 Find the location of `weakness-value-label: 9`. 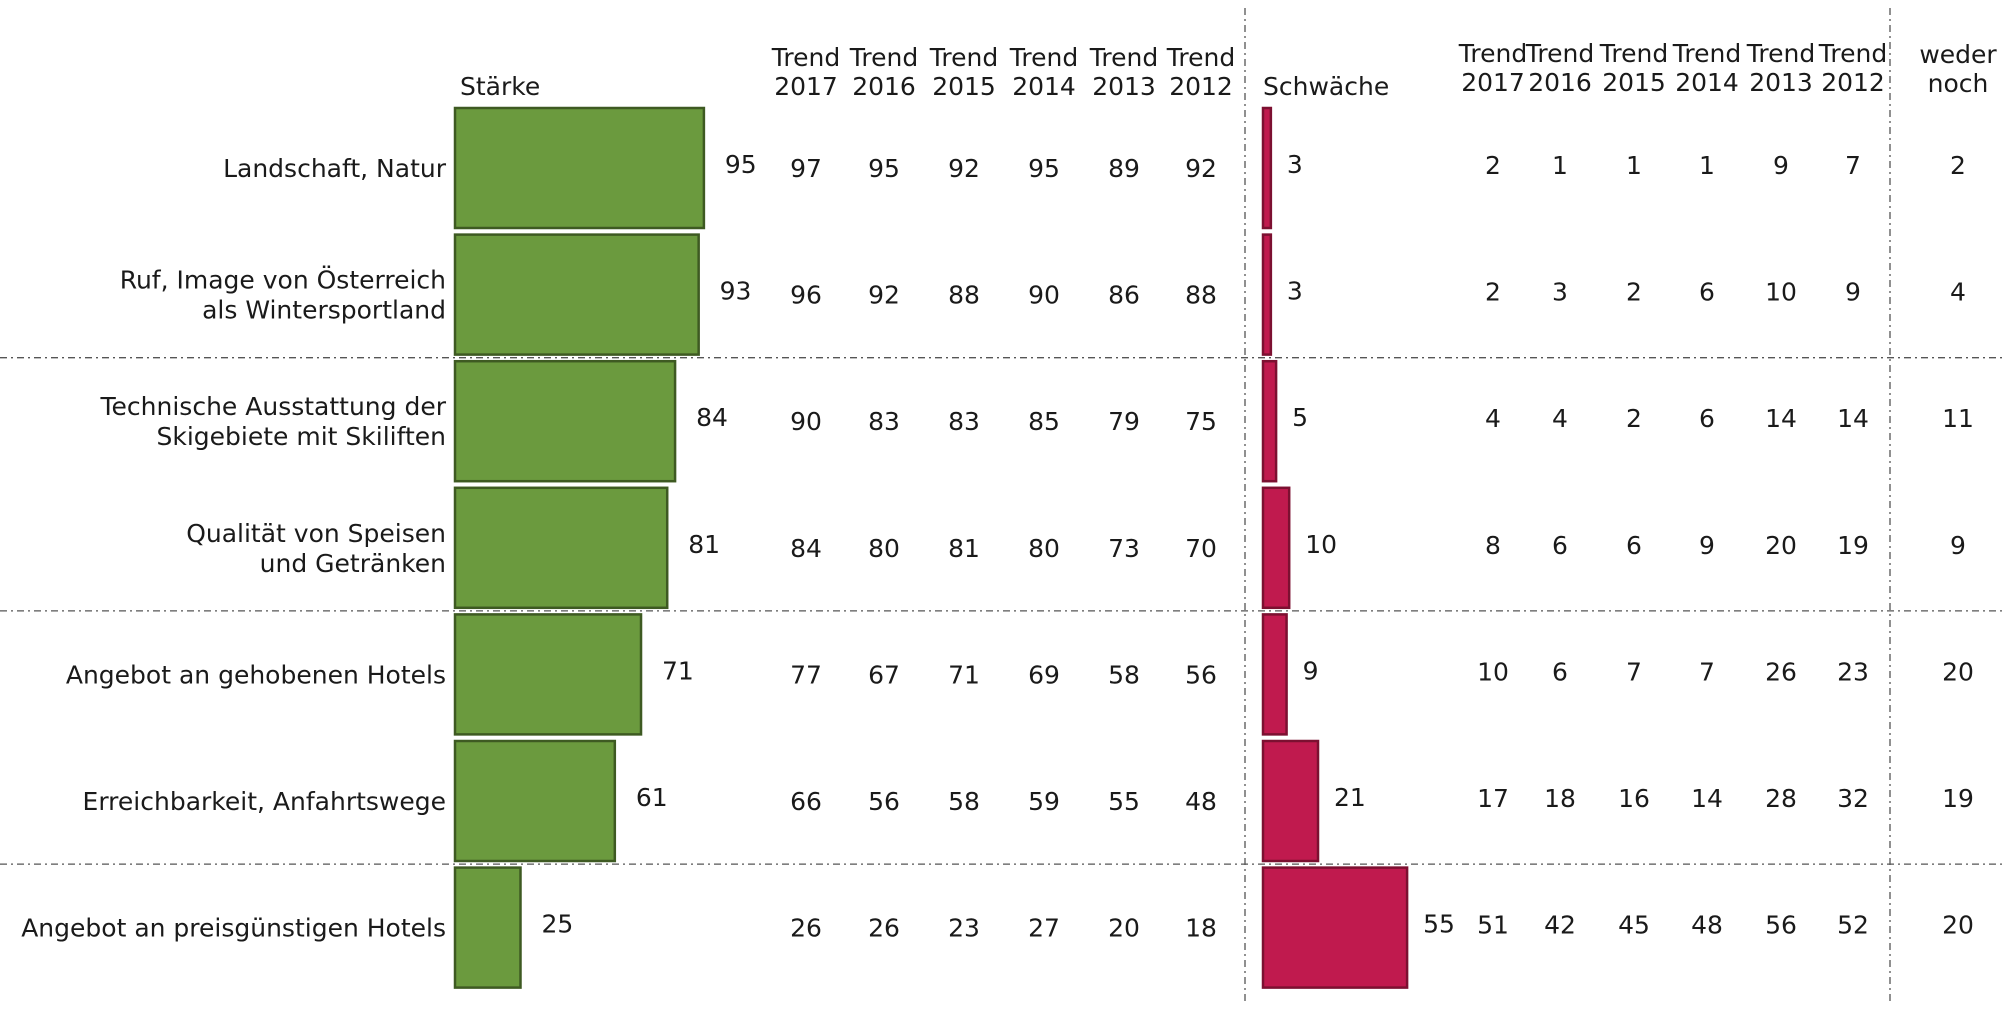

weakness-value-label: 9 is located at coordinates (1311, 670).